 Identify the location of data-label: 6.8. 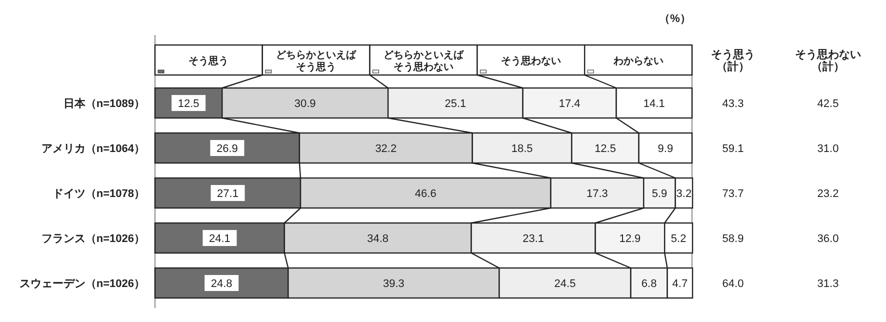
(649, 284).